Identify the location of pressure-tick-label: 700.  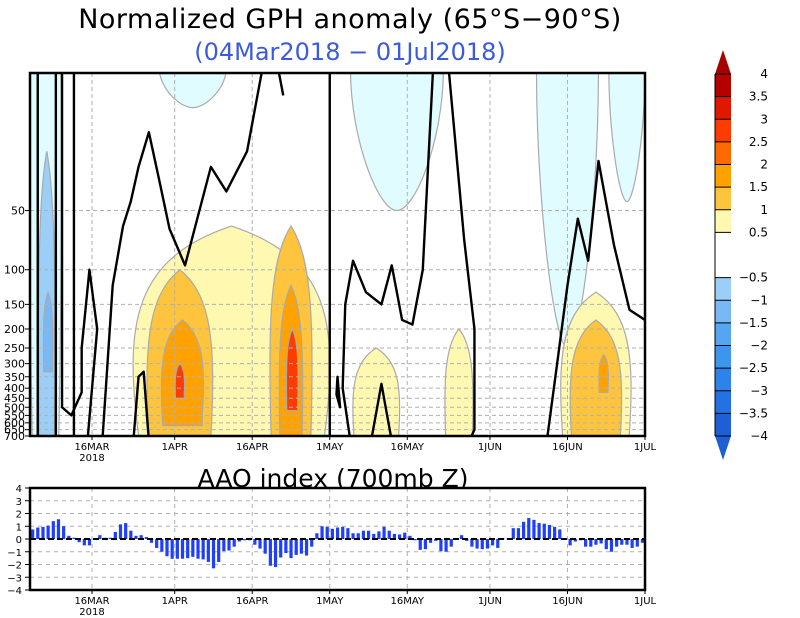
(14, 436).